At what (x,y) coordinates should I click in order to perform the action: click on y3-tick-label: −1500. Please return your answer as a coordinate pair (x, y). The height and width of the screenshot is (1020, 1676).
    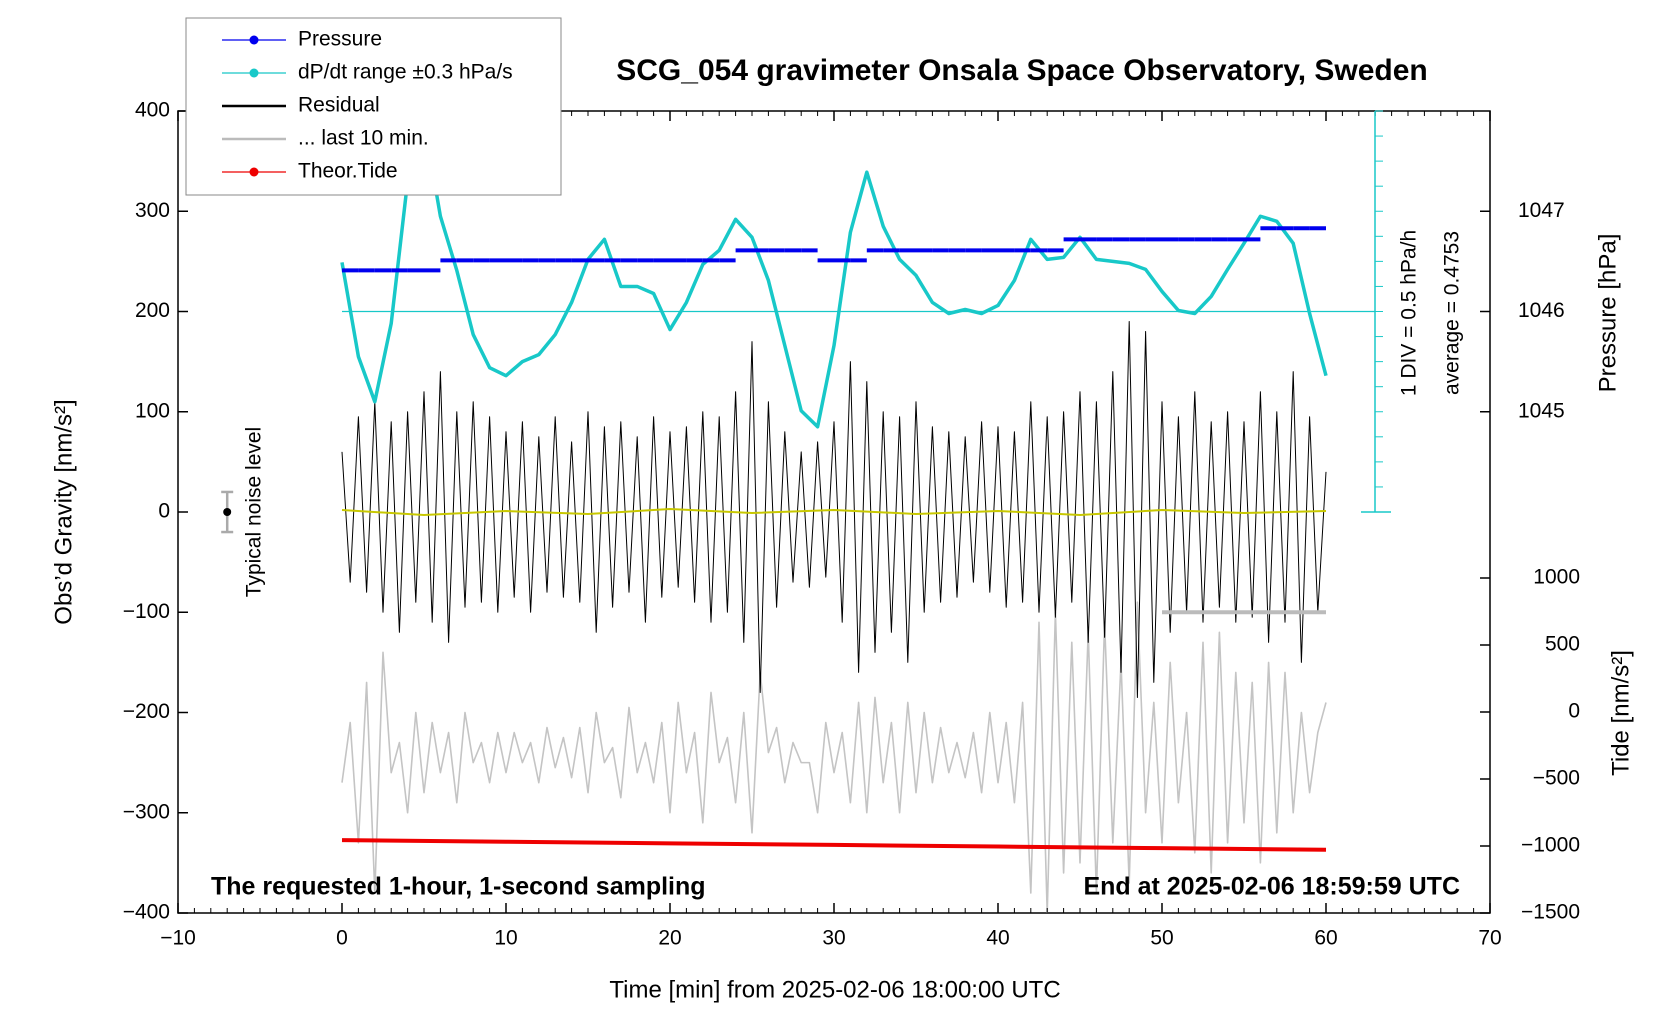
    Looking at the image, I should click on (1550, 912).